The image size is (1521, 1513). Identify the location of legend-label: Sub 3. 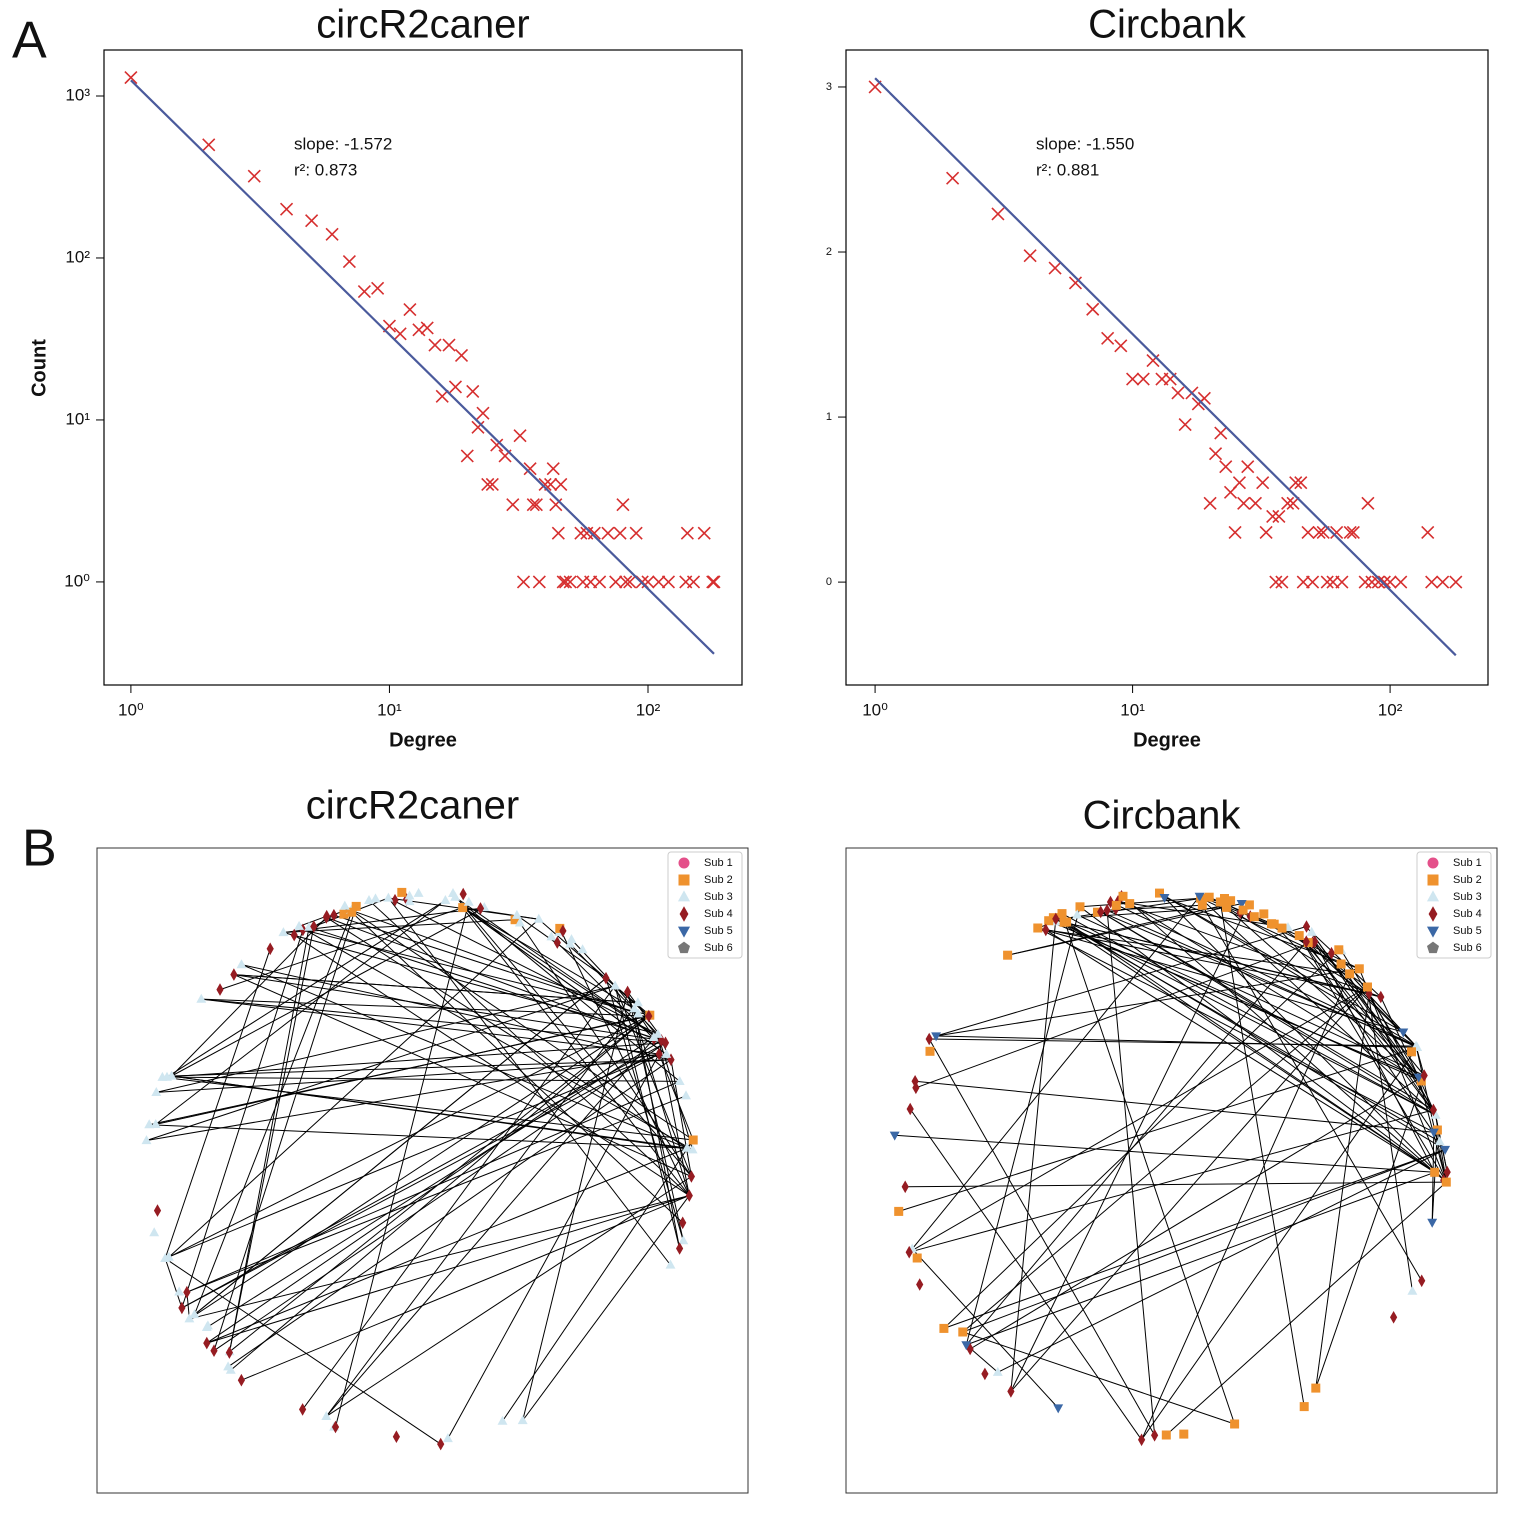
(1467, 897).